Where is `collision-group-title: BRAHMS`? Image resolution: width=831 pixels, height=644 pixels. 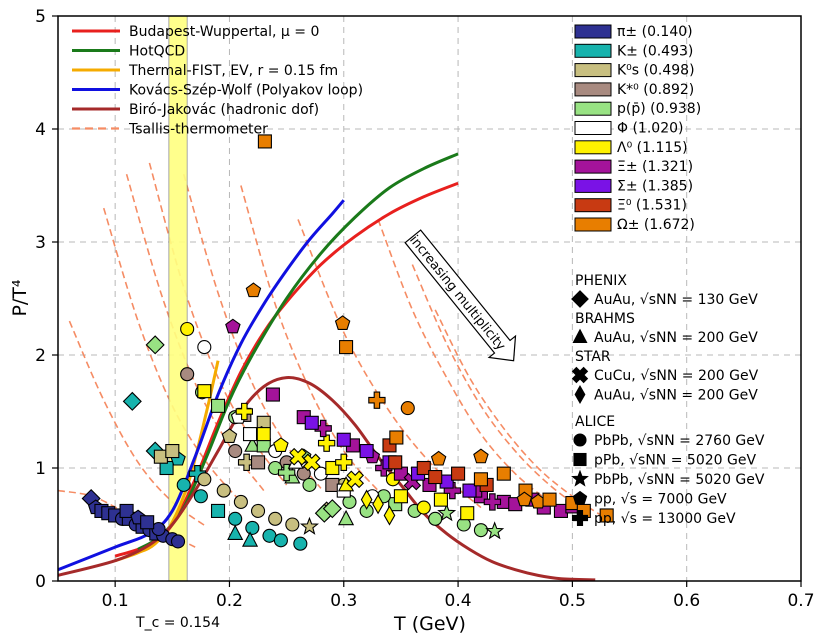 collision-group-title: BRAHMS is located at coordinates (605, 319).